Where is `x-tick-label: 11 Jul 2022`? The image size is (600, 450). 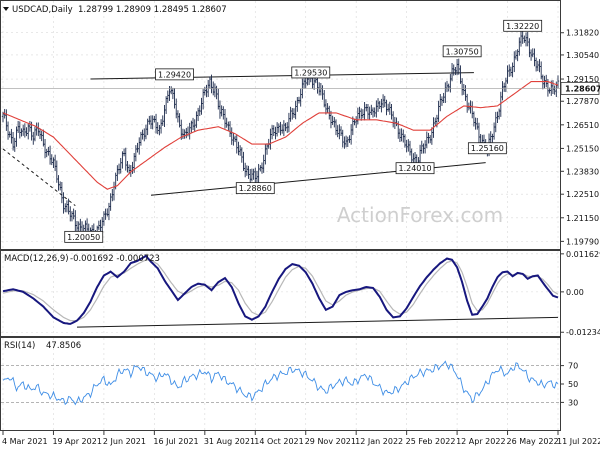
x-tick-label: 11 Jul 2022 is located at coordinates (578, 441).